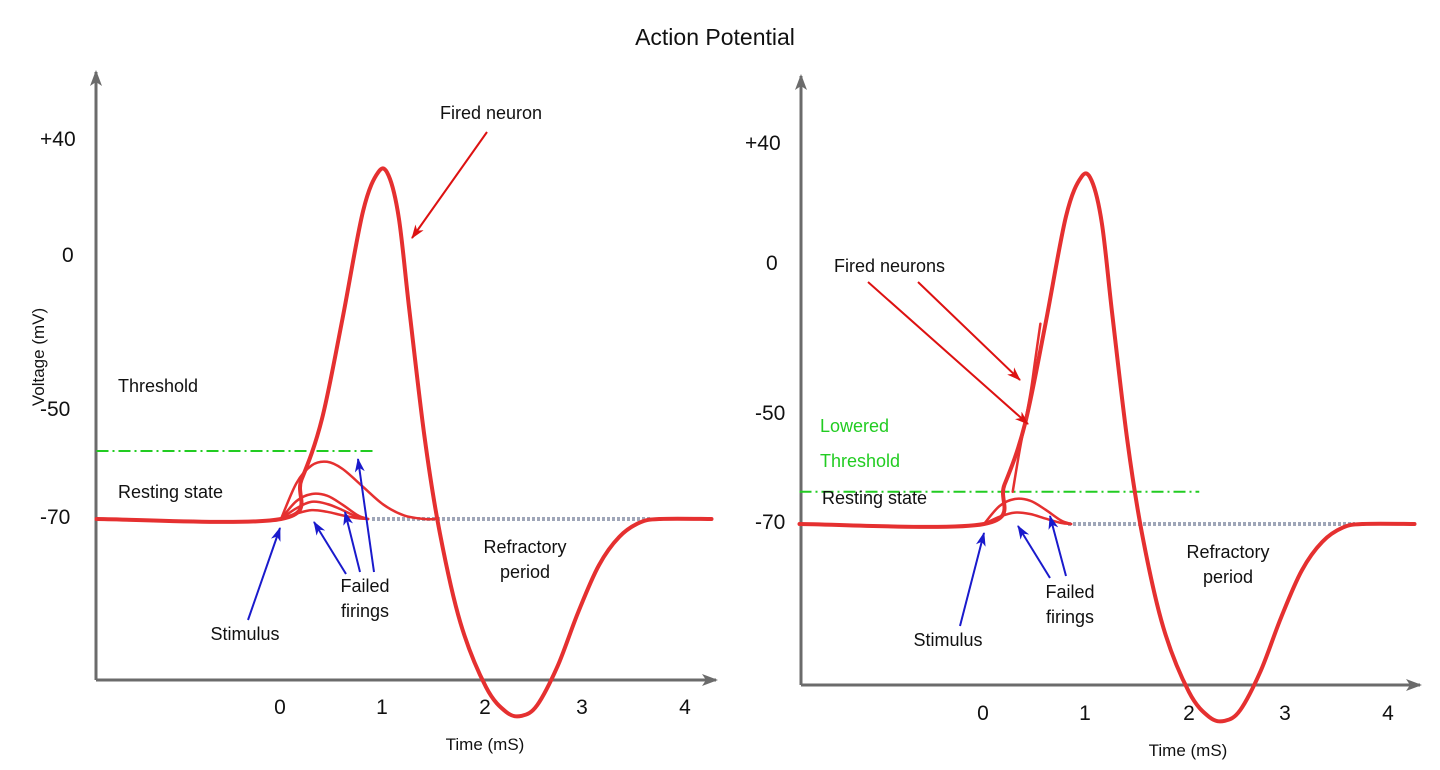 This screenshot has height=770, width=1440. What do you see at coordinates (1188, 750) in the screenshot?
I see `right-x-axis-label: Time (mS)` at bounding box center [1188, 750].